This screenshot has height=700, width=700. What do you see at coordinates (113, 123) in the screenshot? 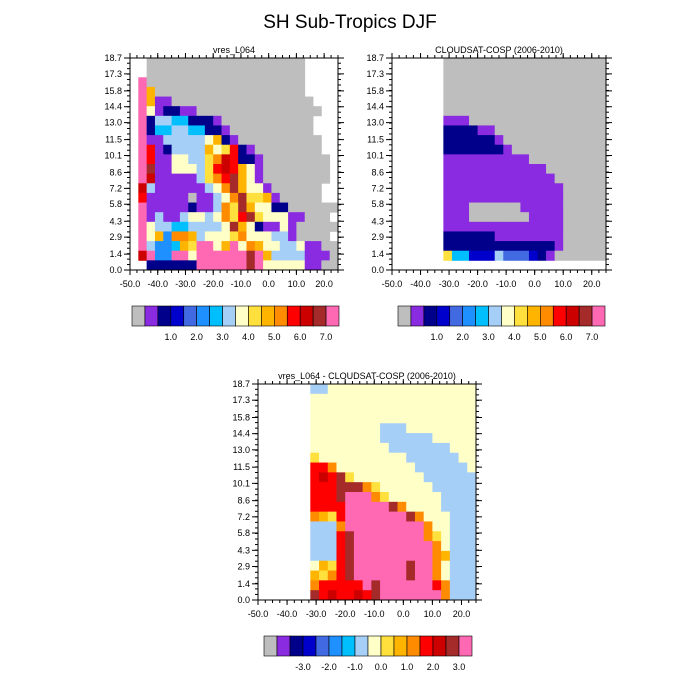
I see `y-tick-label: 13.0` at bounding box center [113, 123].